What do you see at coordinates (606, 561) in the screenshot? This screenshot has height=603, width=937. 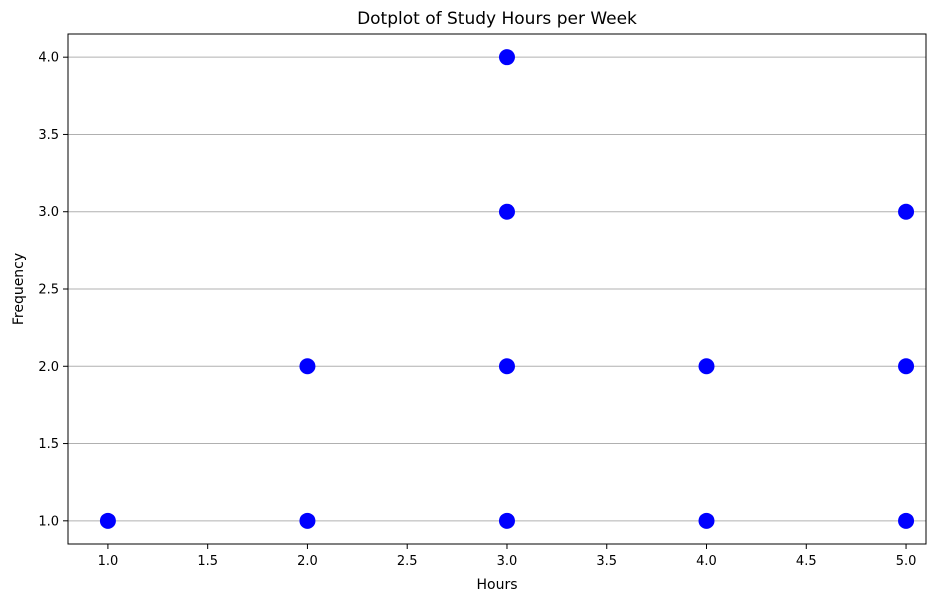 I see `x-tick-label: 3.5` at bounding box center [606, 561].